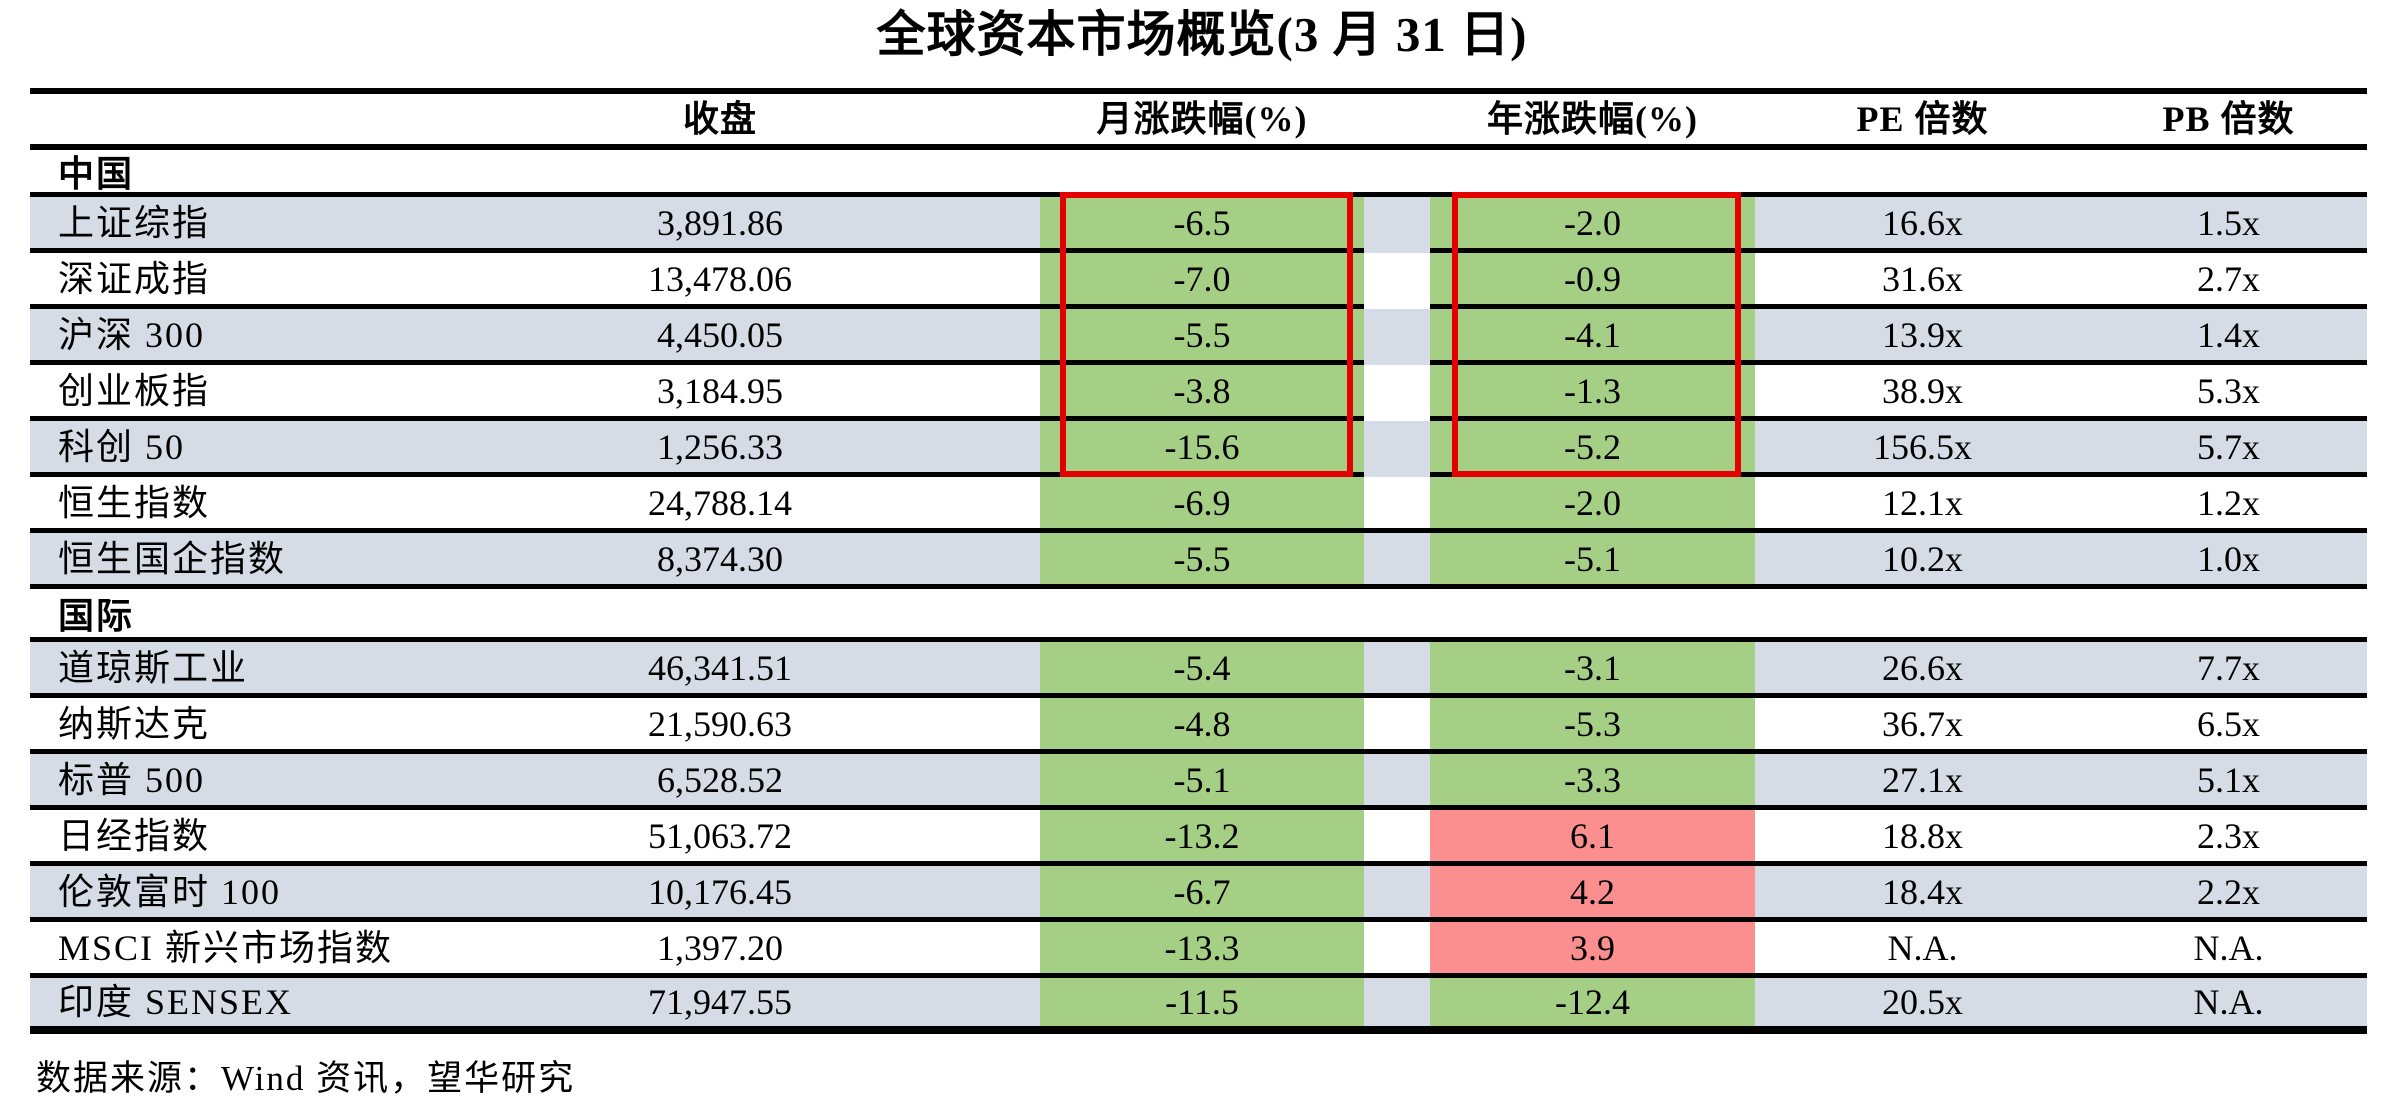 The height and width of the screenshot is (1120, 2404). What do you see at coordinates (720, 225) in the screenshot?
I see `close-value: 3,891.86` at bounding box center [720, 225].